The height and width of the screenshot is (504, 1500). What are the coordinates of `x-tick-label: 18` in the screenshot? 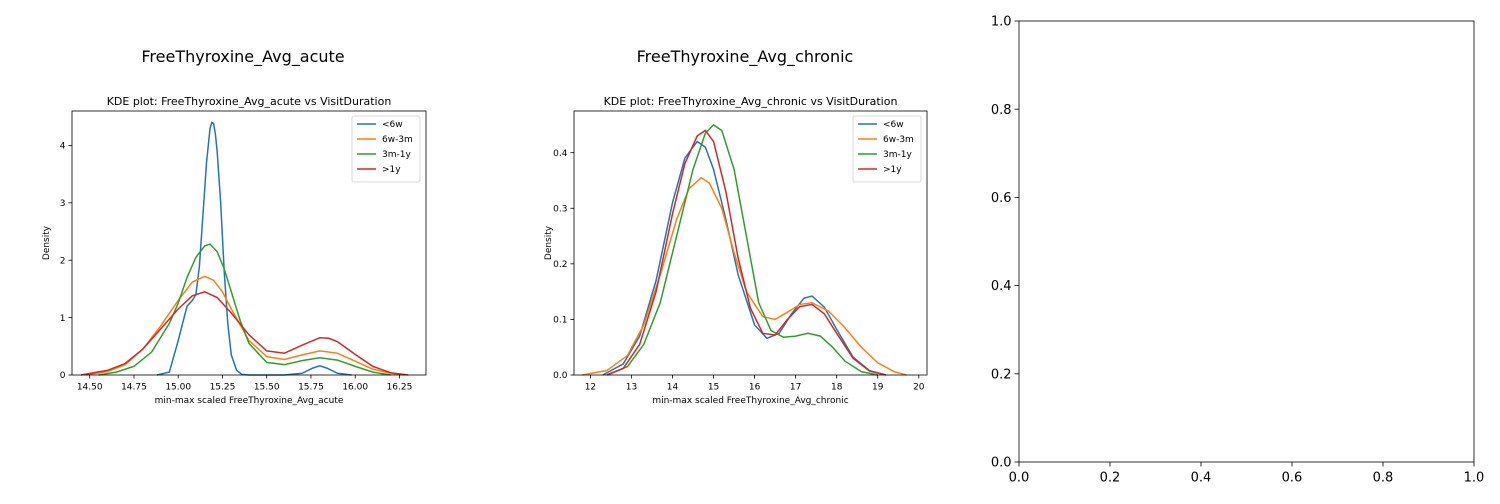 It's located at (837, 388).